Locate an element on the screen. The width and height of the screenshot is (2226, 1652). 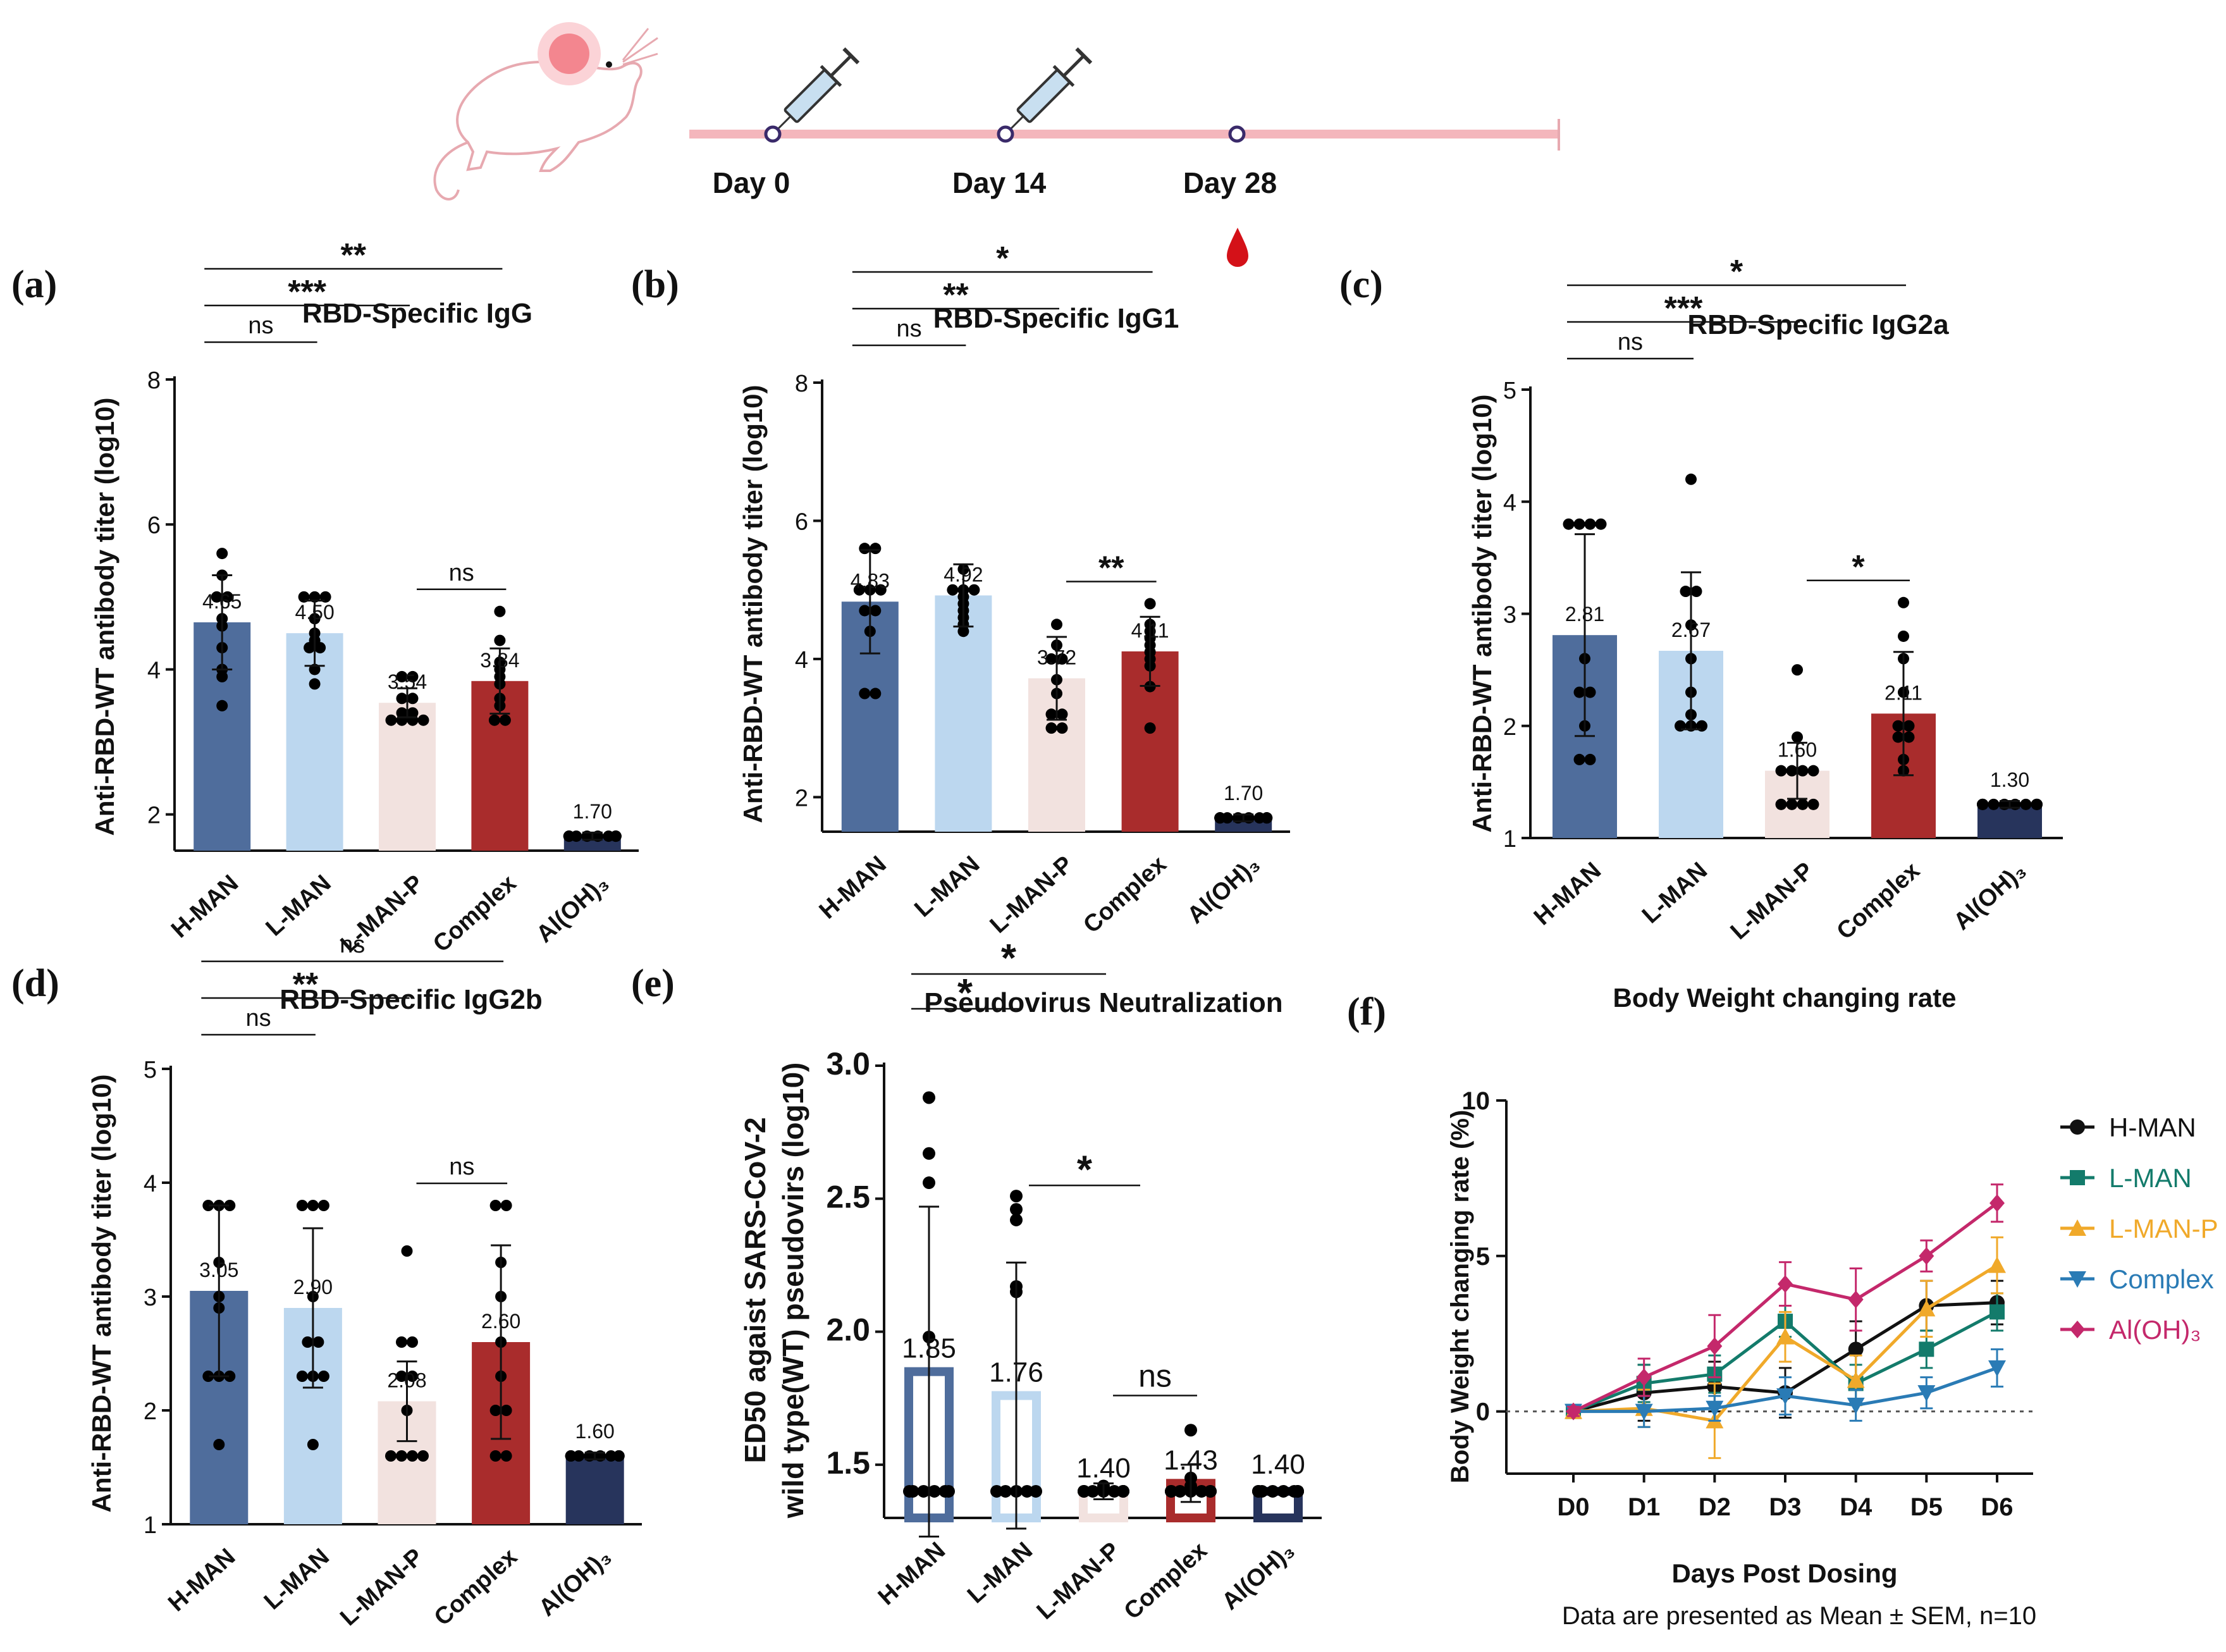
x-tick-label: D2 is located at coordinates (1715, 1507).